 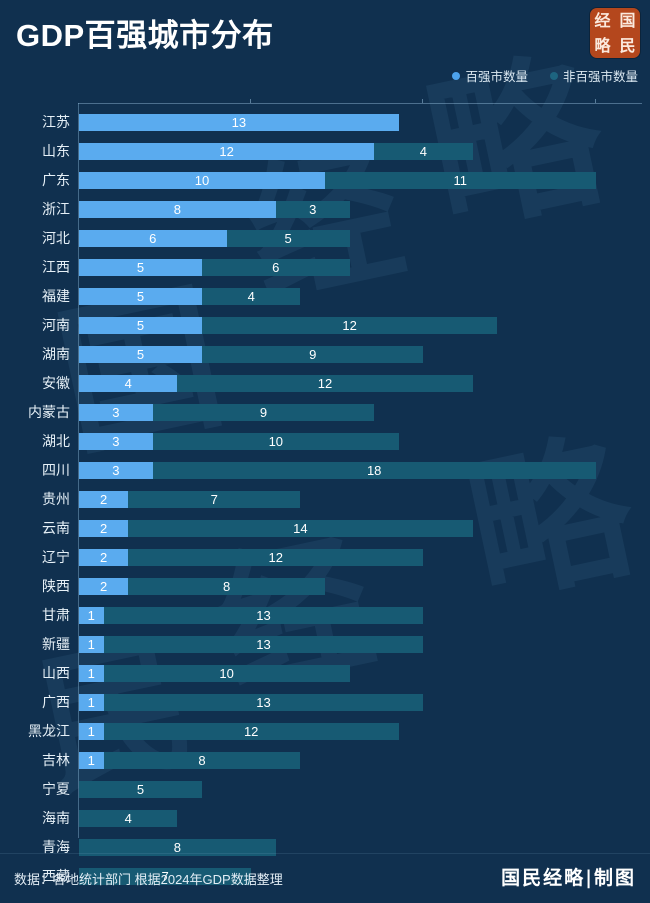 What do you see at coordinates (56, 557) in the screenshot?
I see `bar-row-label: 辽宁` at bounding box center [56, 557].